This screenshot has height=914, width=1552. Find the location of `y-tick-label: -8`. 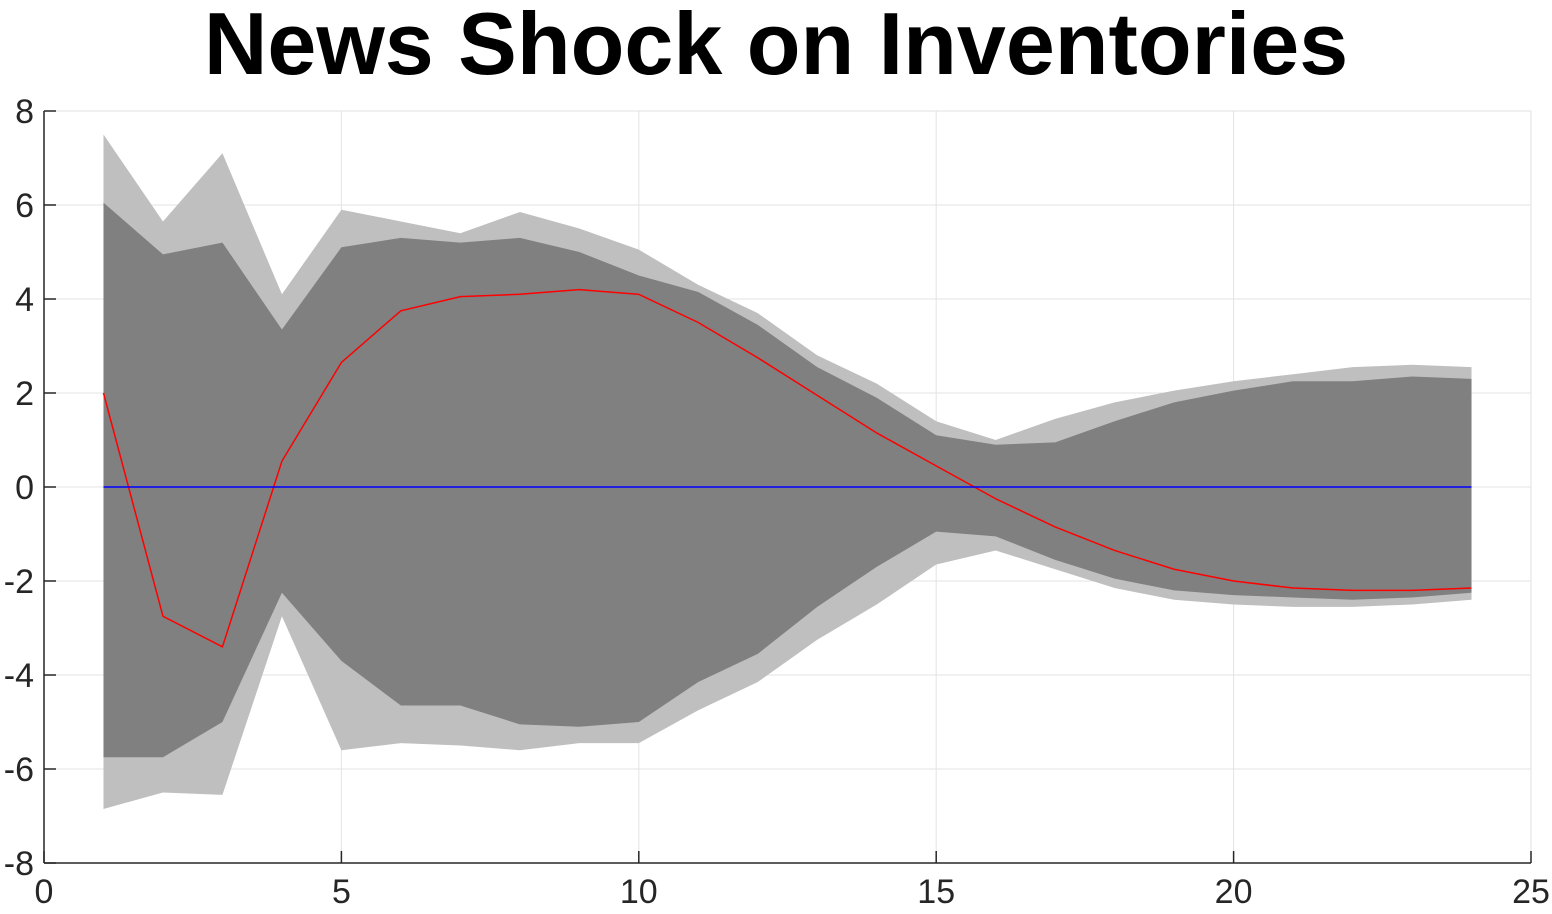

y-tick-label: -8 is located at coordinates (19, 864).